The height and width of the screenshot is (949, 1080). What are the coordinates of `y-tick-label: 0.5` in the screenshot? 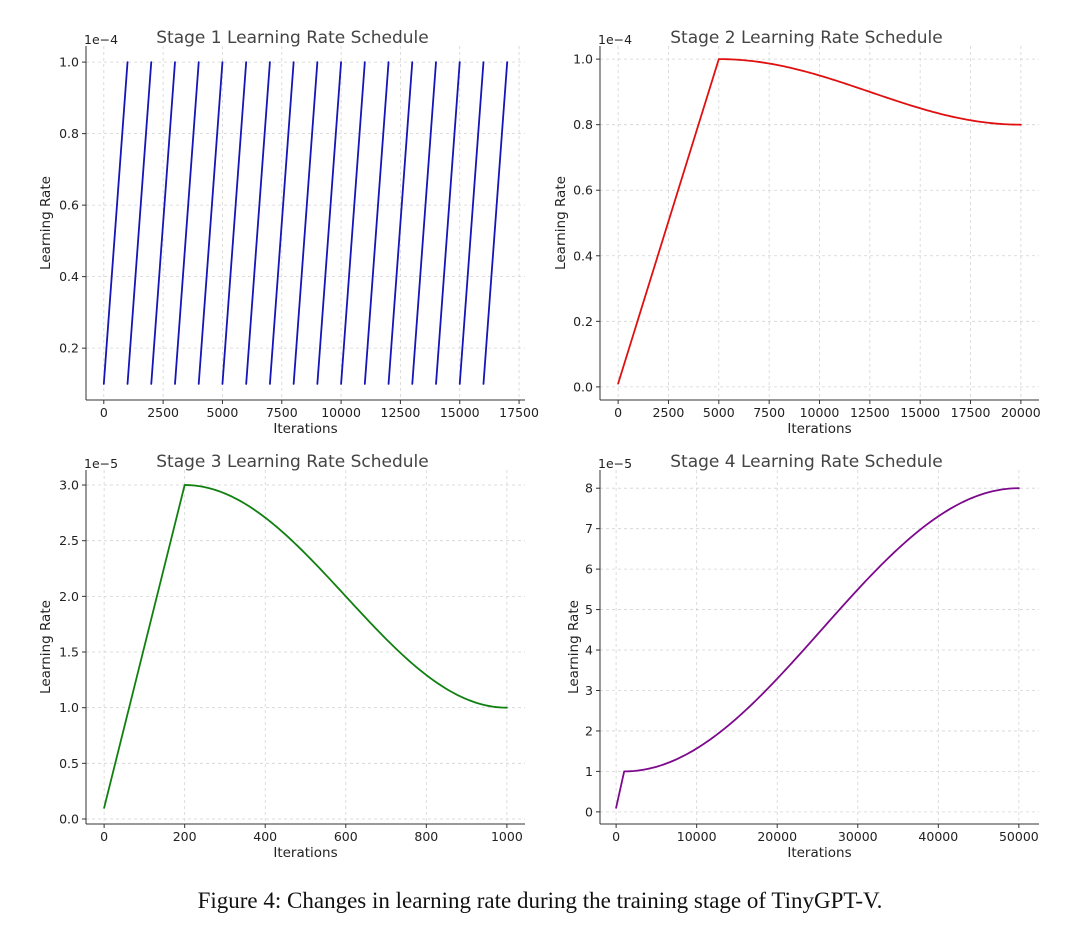 It's located at (69, 763).